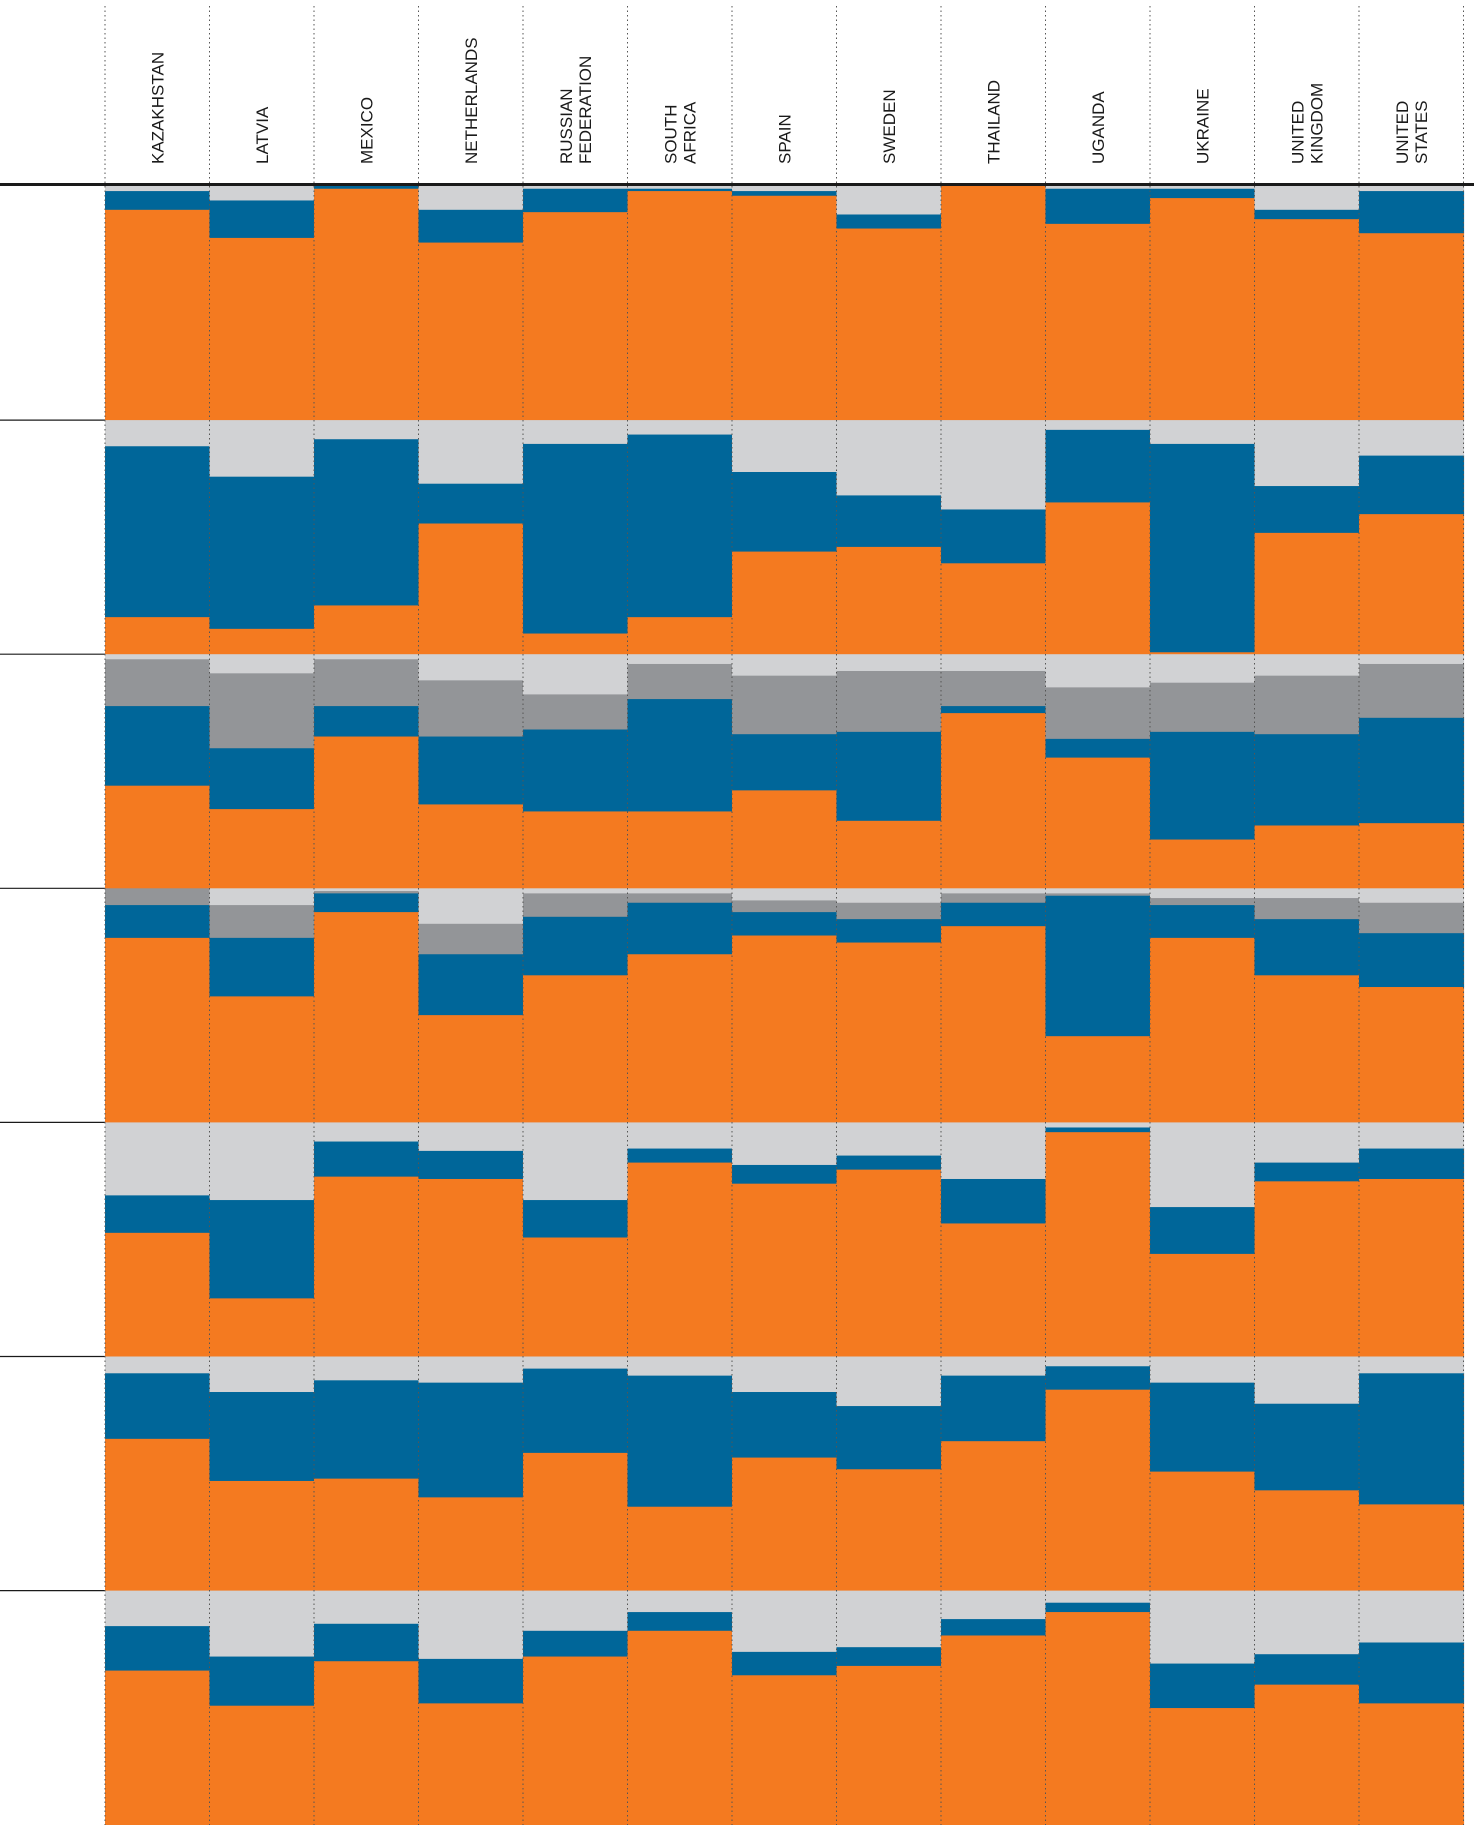  I want to click on bar-segment-orange-r4-c2, so click(262, 1059).